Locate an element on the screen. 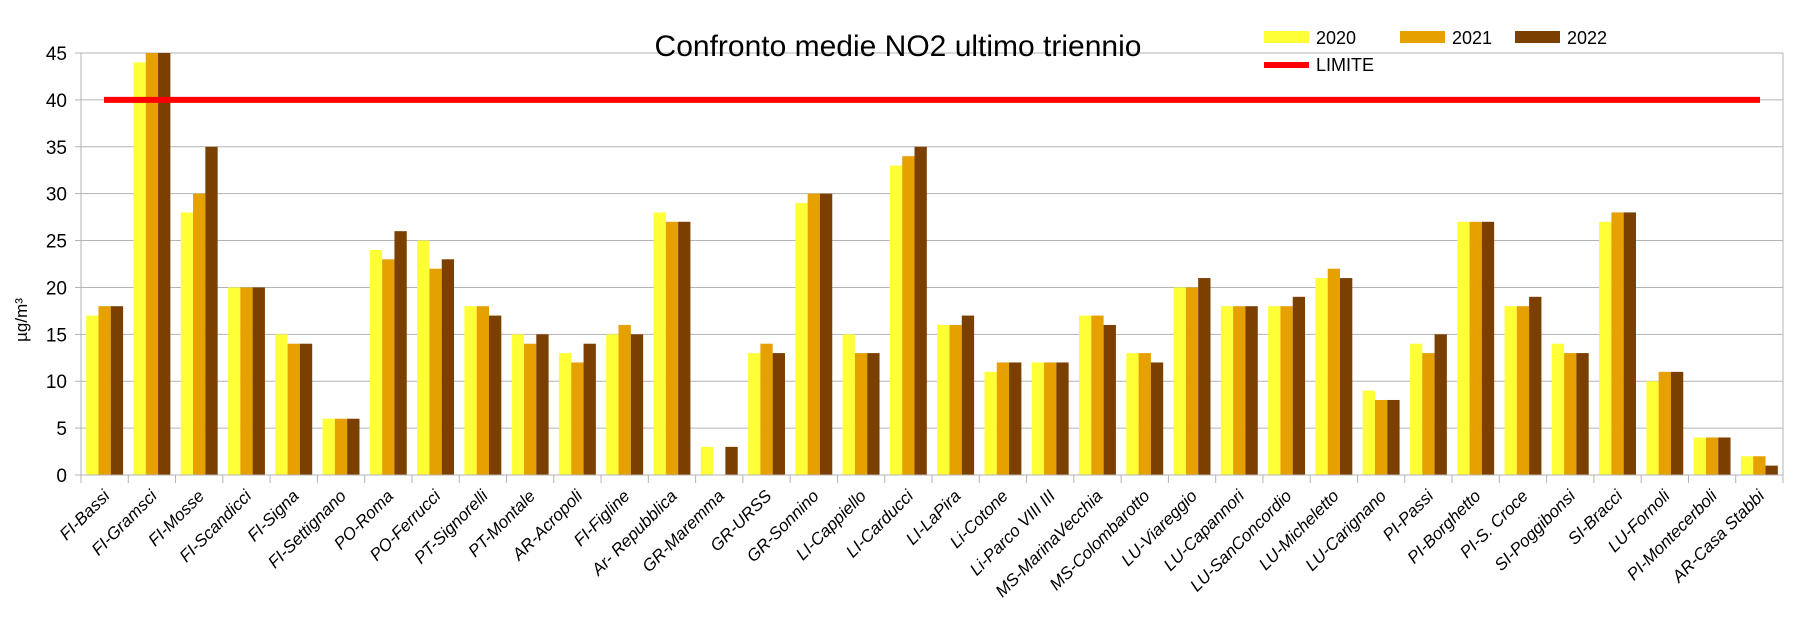 The image size is (1806, 622). y-tick-label: 30 is located at coordinates (56, 195).